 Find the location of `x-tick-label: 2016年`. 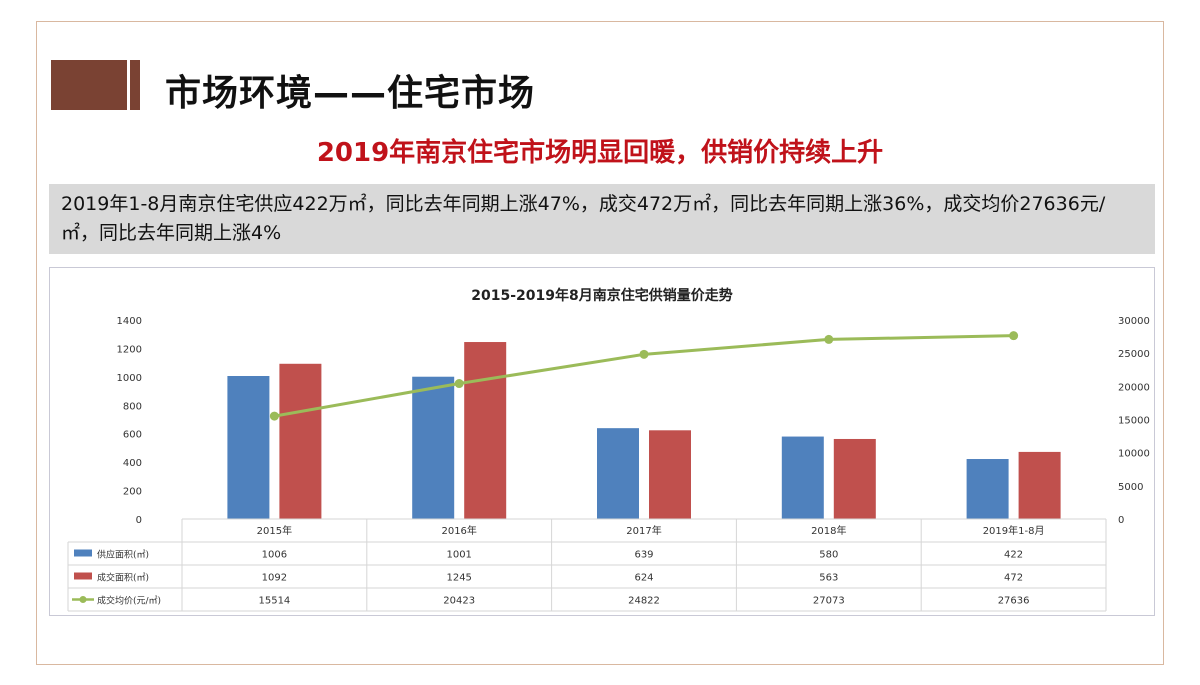

x-tick-label: 2016年 is located at coordinates (458, 530).